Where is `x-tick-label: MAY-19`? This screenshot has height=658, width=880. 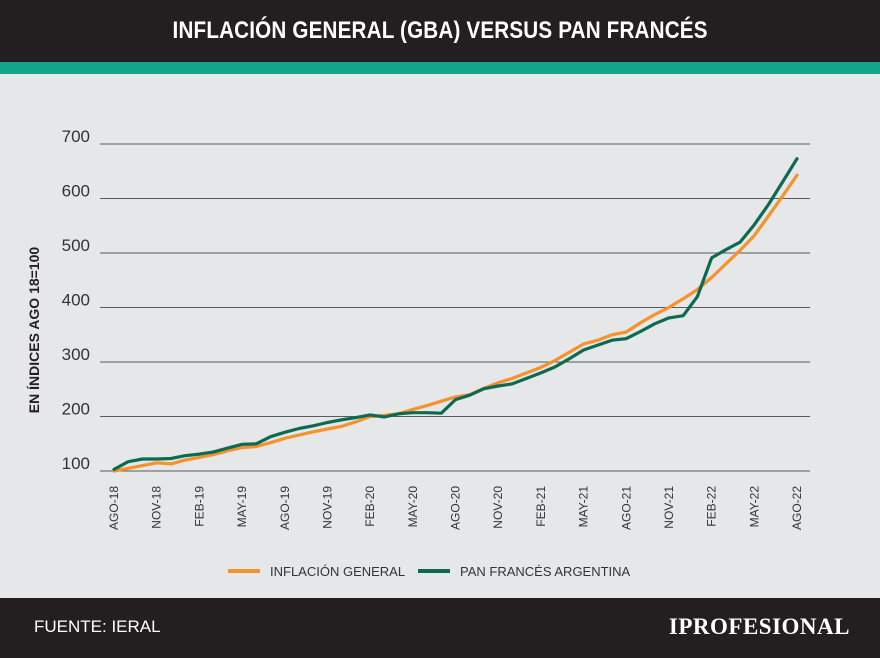
x-tick-label: MAY-19 is located at coordinates (242, 507).